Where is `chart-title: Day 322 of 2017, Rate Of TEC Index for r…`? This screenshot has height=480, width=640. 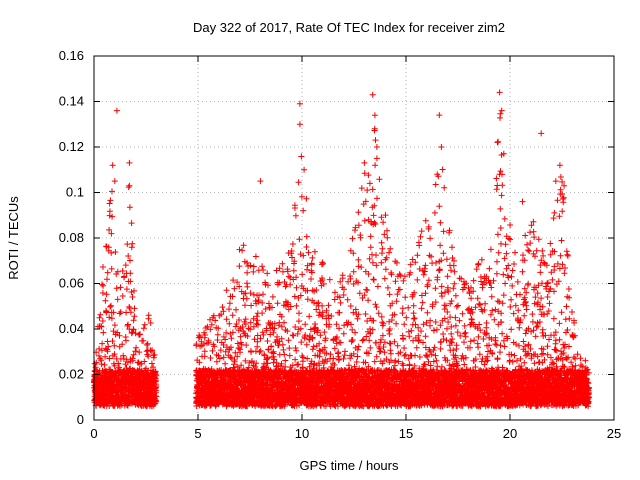
chart-title: Day 322 of 2017, Rate Of TEC Index for r… is located at coordinates (349, 27).